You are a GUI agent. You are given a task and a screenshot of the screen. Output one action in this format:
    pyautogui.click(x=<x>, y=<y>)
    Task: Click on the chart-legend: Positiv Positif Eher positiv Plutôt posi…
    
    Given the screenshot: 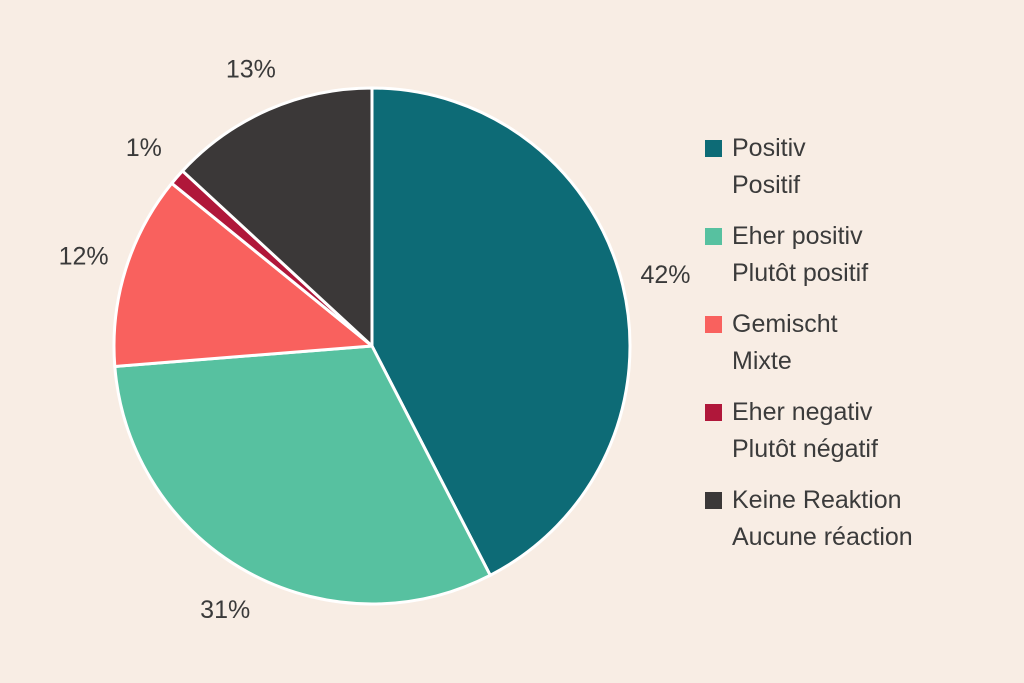 What is the action you would take?
    pyautogui.click(x=809, y=343)
    